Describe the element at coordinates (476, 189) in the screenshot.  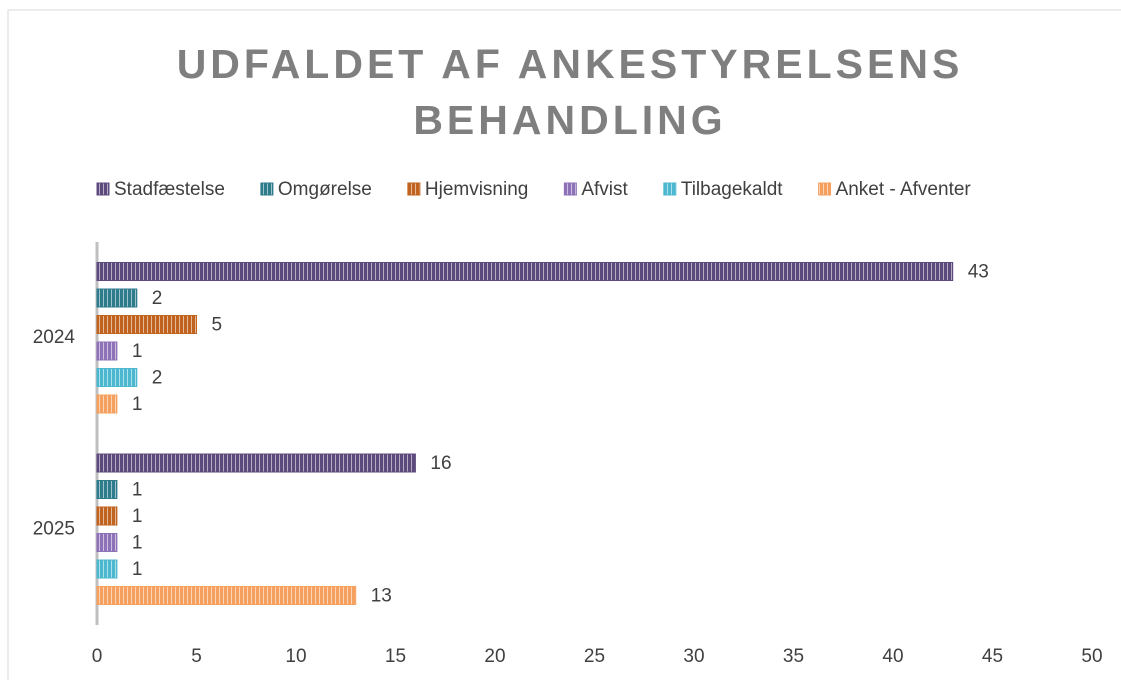
I see `legend-label: Hjemvisning` at that location.